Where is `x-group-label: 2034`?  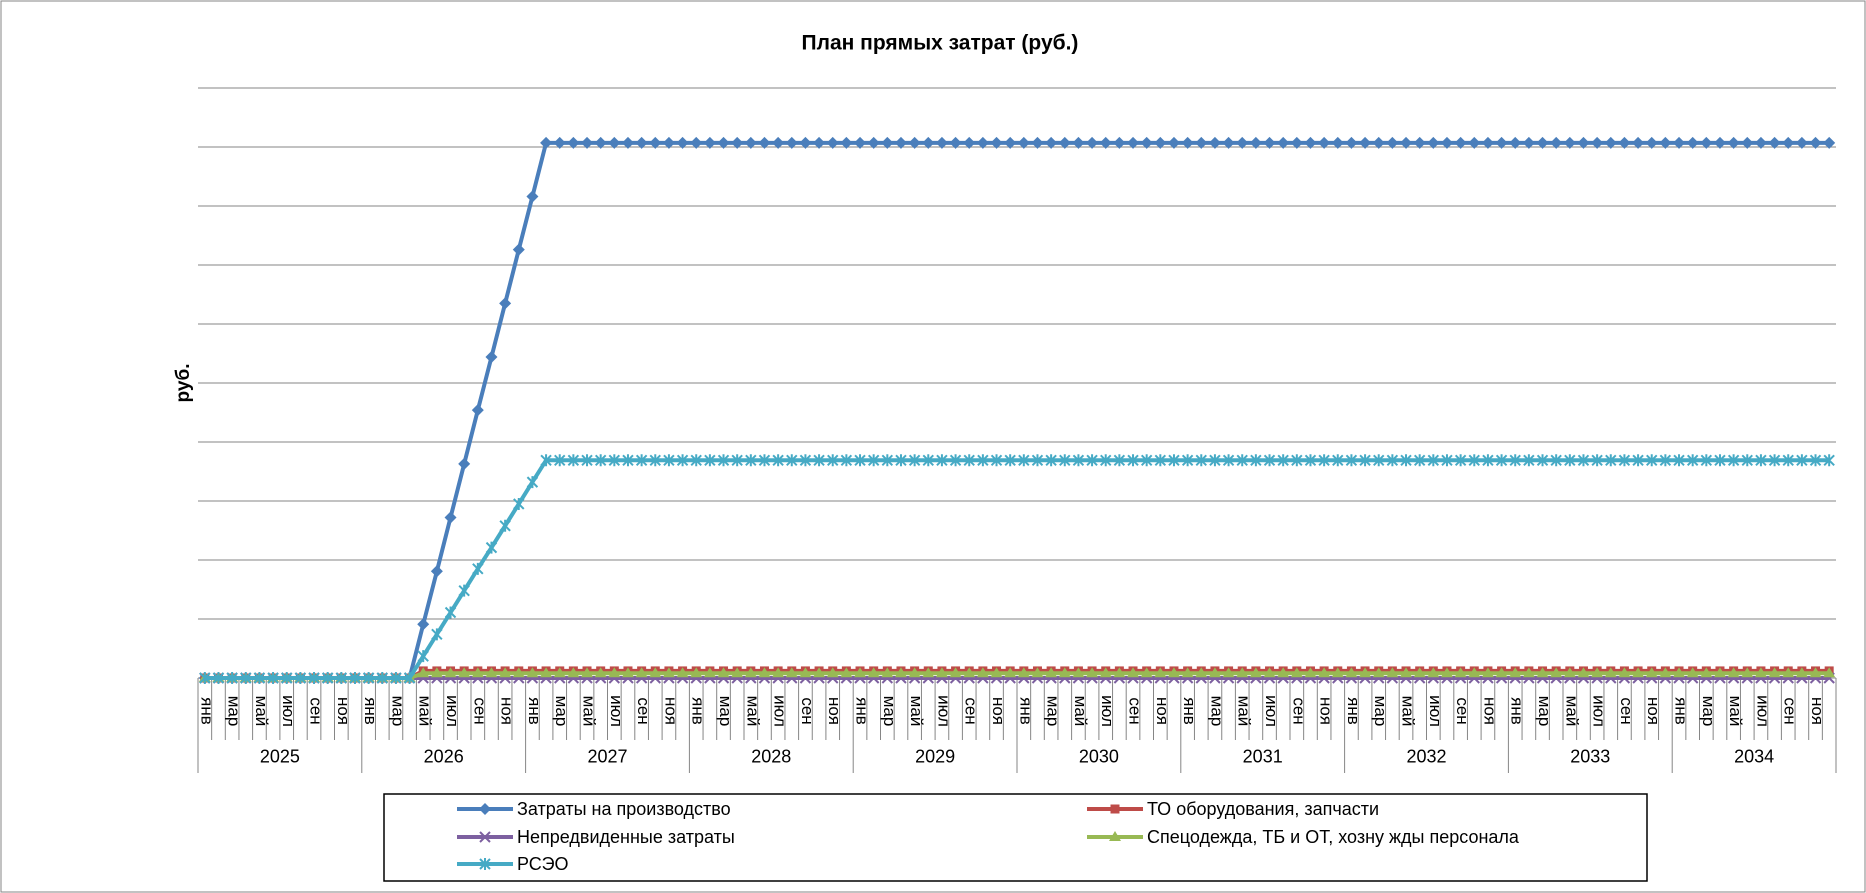
x-group-label: 2034 is located at coordinates (1754, 756).